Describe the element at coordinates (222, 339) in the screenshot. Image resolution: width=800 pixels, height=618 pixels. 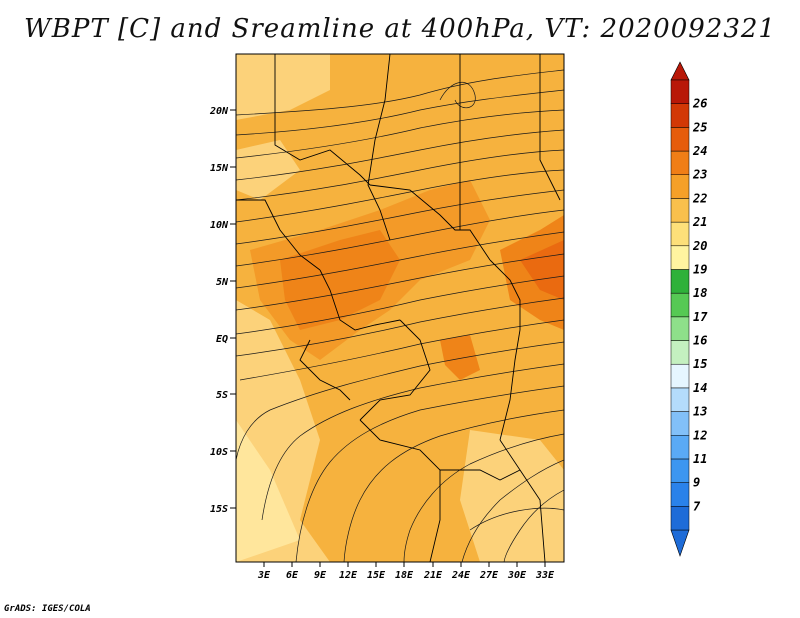
I see `lat-tick-label: EQ` at that location.